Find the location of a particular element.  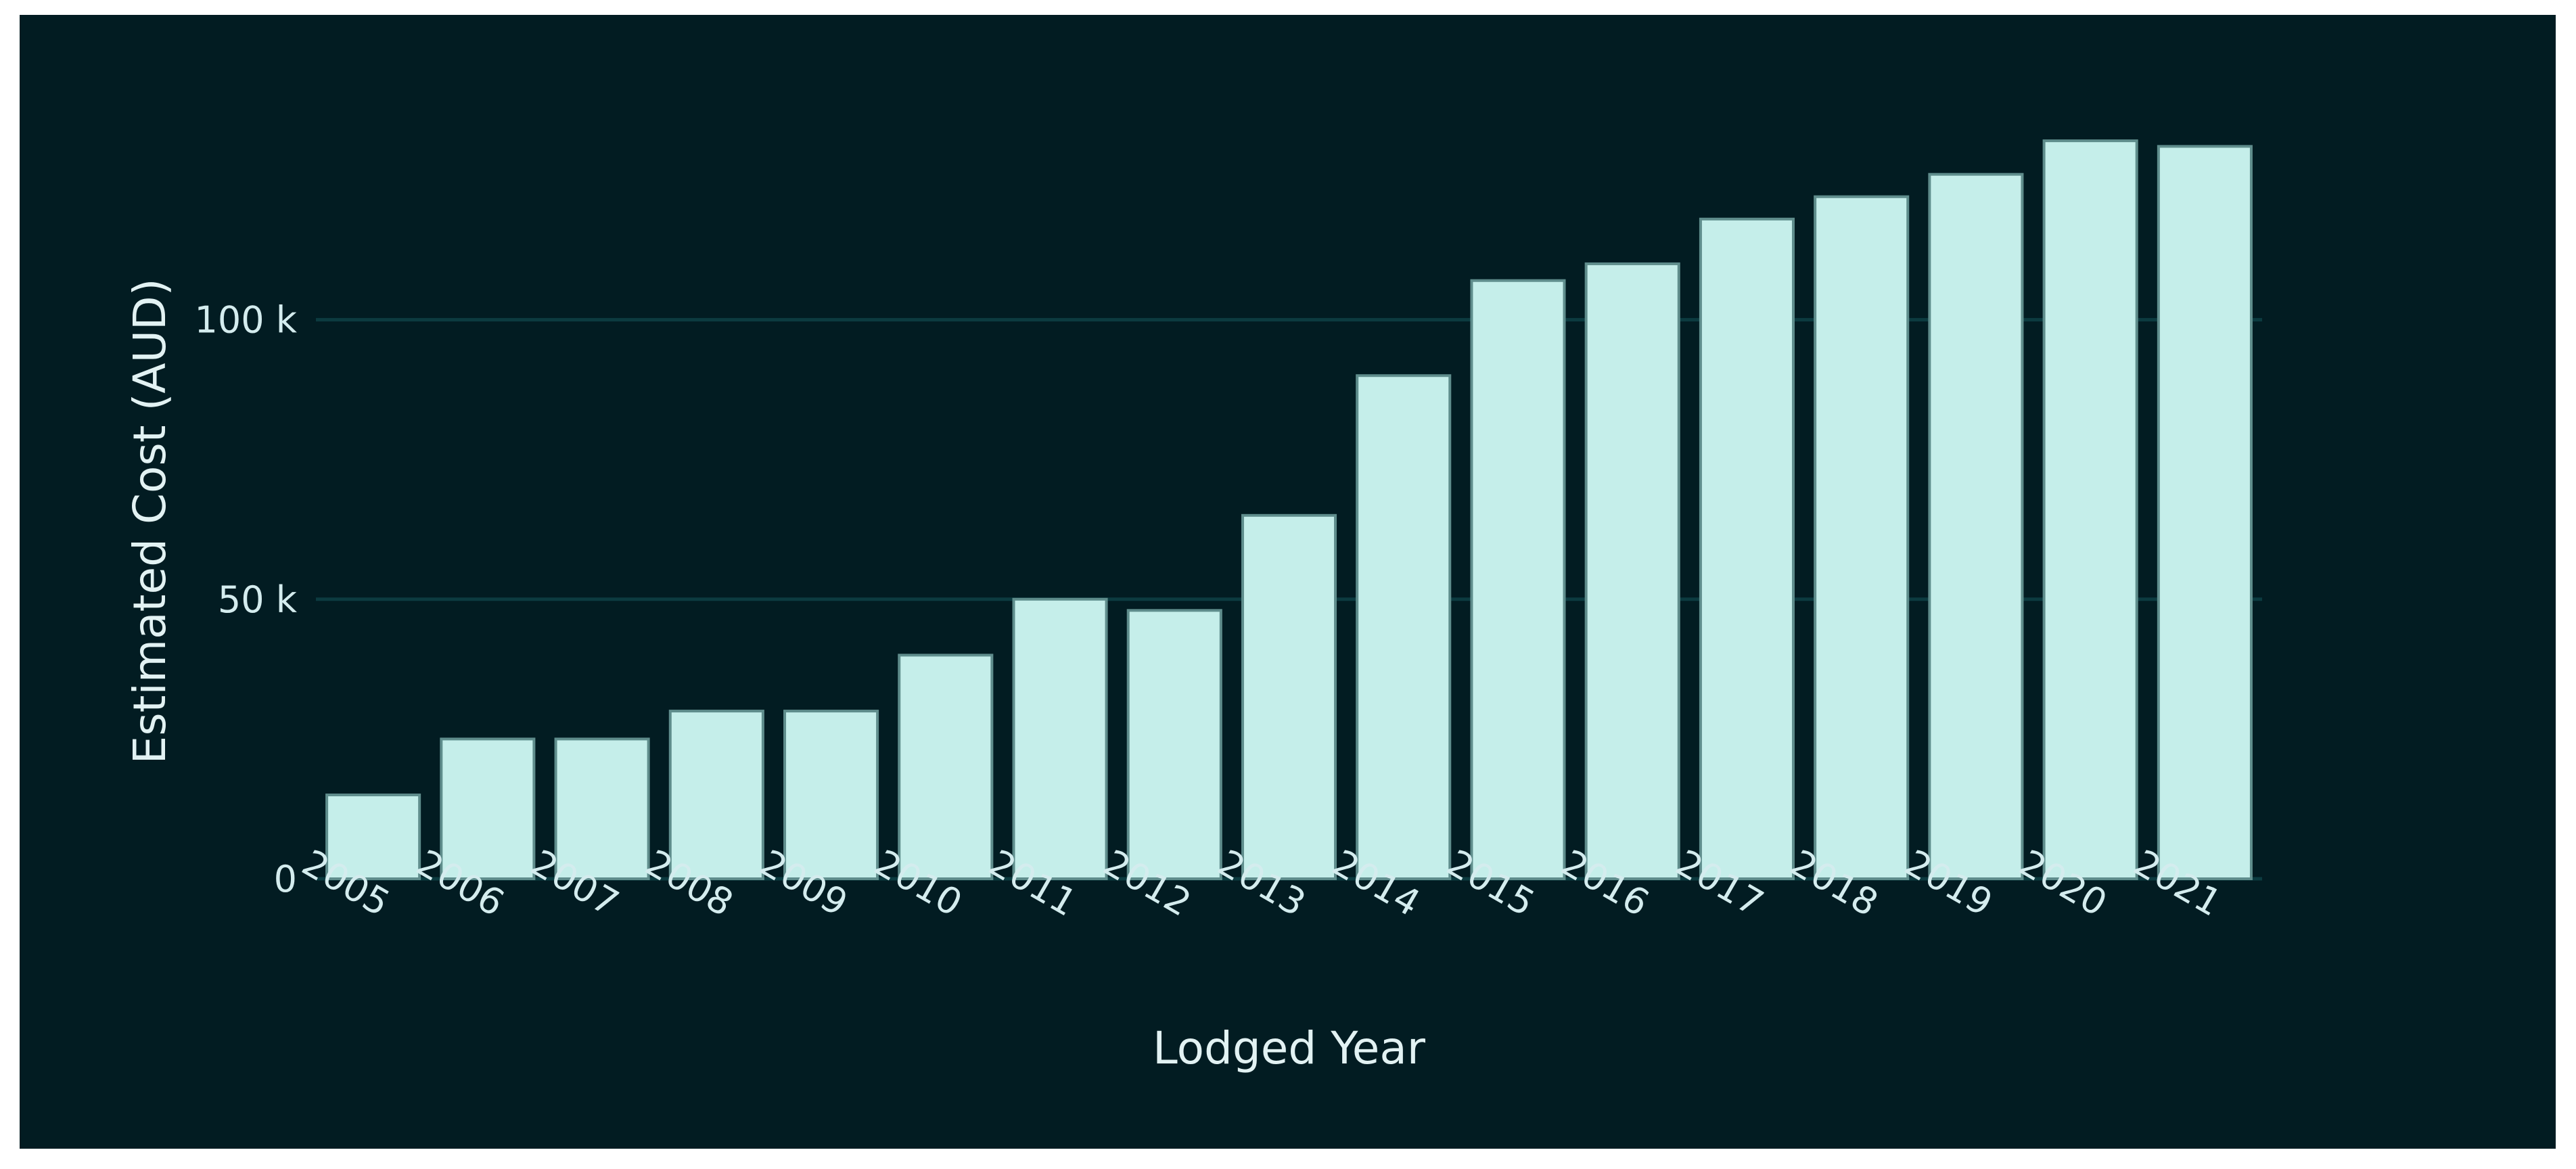

bar-2016 is located at coordinates (1632, 571).